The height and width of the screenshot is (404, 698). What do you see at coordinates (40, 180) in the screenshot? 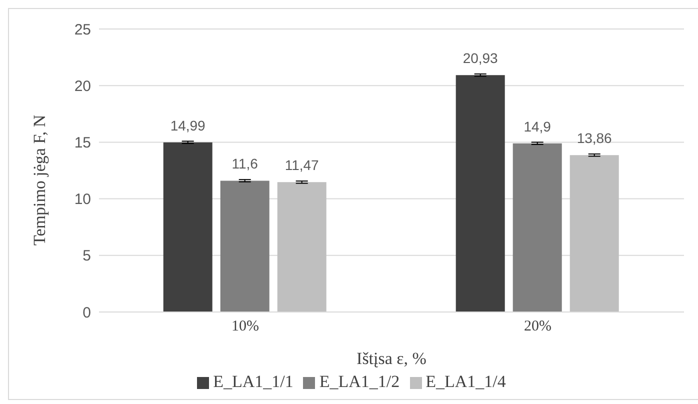
I see `y-axis-title: Tempimo jėga F, N` at bounding box center [40, 180].